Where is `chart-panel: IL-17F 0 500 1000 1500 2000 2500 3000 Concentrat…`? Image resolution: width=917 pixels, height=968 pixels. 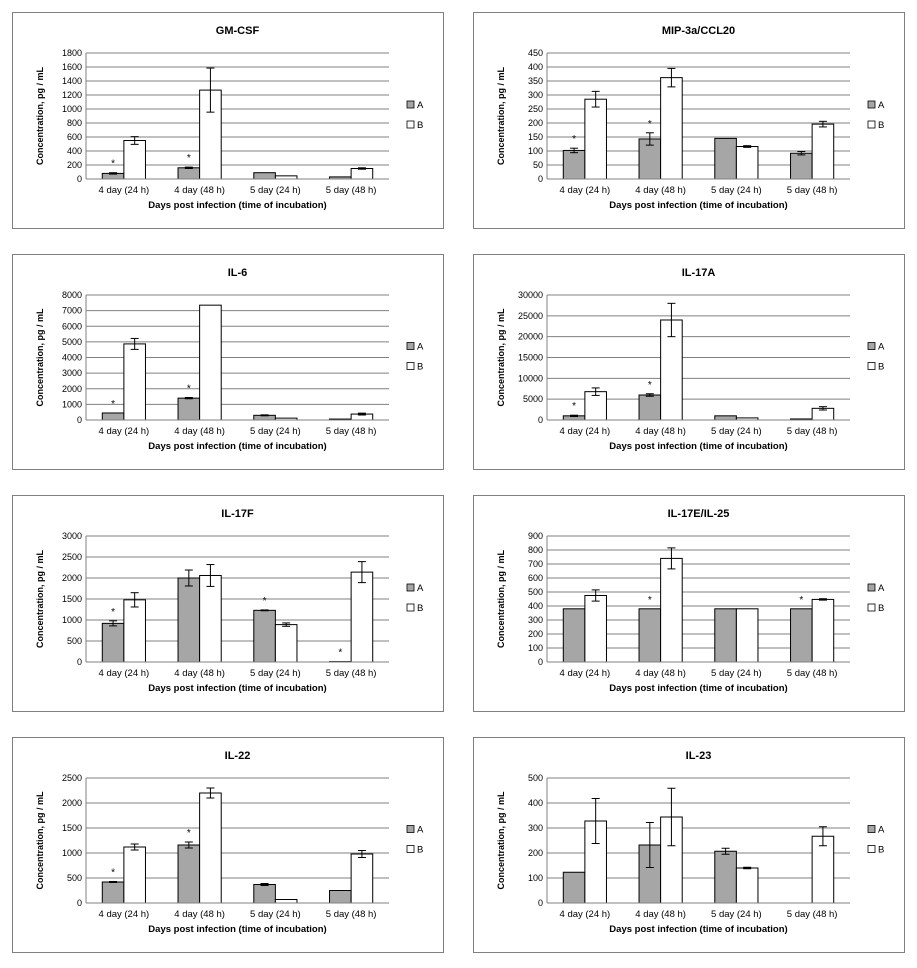 chart-panel: IL-17F 0 500 1000 1500 2000 2500 3000 Concentrat… is located at coordinates (228, 603).